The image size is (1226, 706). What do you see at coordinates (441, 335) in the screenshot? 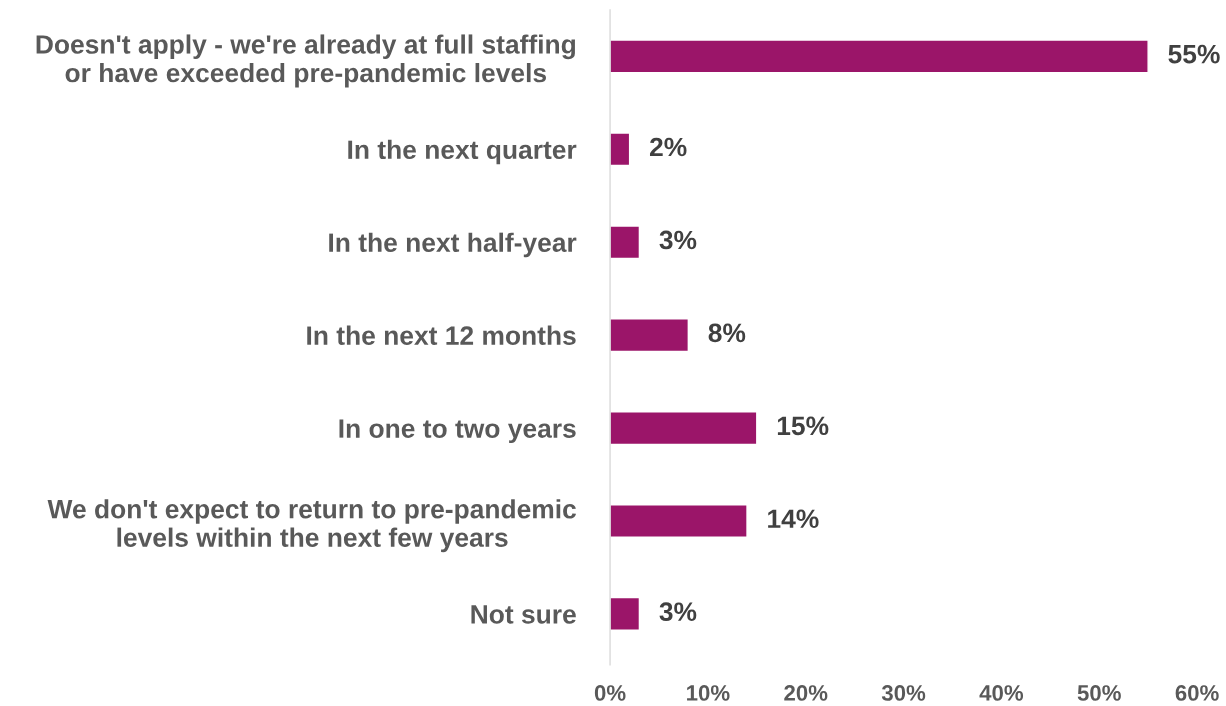
I see `y-tick-label: In the next 12 months` at bounding box center [441, 335].